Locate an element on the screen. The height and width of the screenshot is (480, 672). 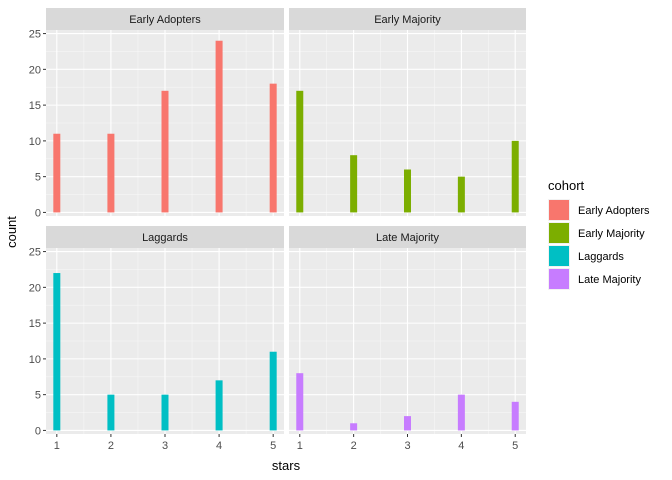
legend-item-laggards: Laggards is located at coordinates (586, 256).